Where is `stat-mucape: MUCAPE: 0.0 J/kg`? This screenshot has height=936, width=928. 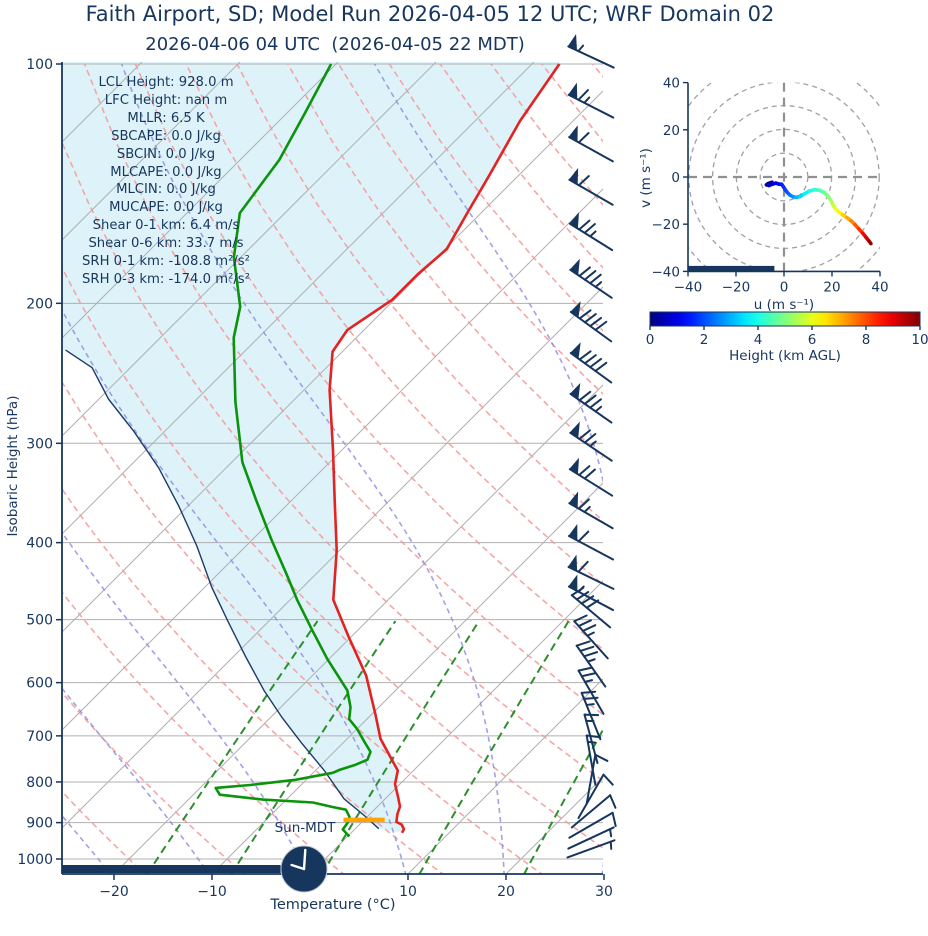
stat-mucape: MUCAPE: 0.0 J/kg is located at coordinates (166, 208).